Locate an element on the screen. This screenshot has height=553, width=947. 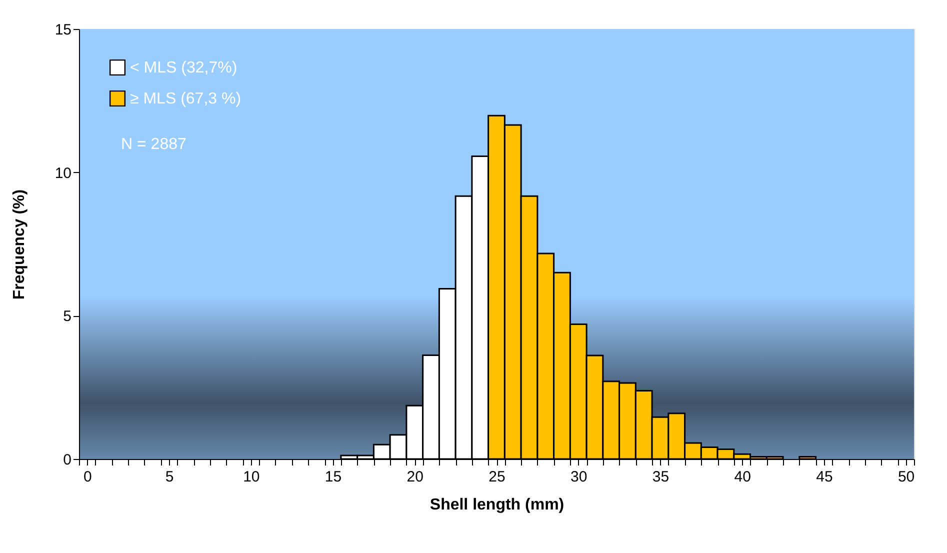
x-tick-label: 20 is located at coordinates (415, 477).